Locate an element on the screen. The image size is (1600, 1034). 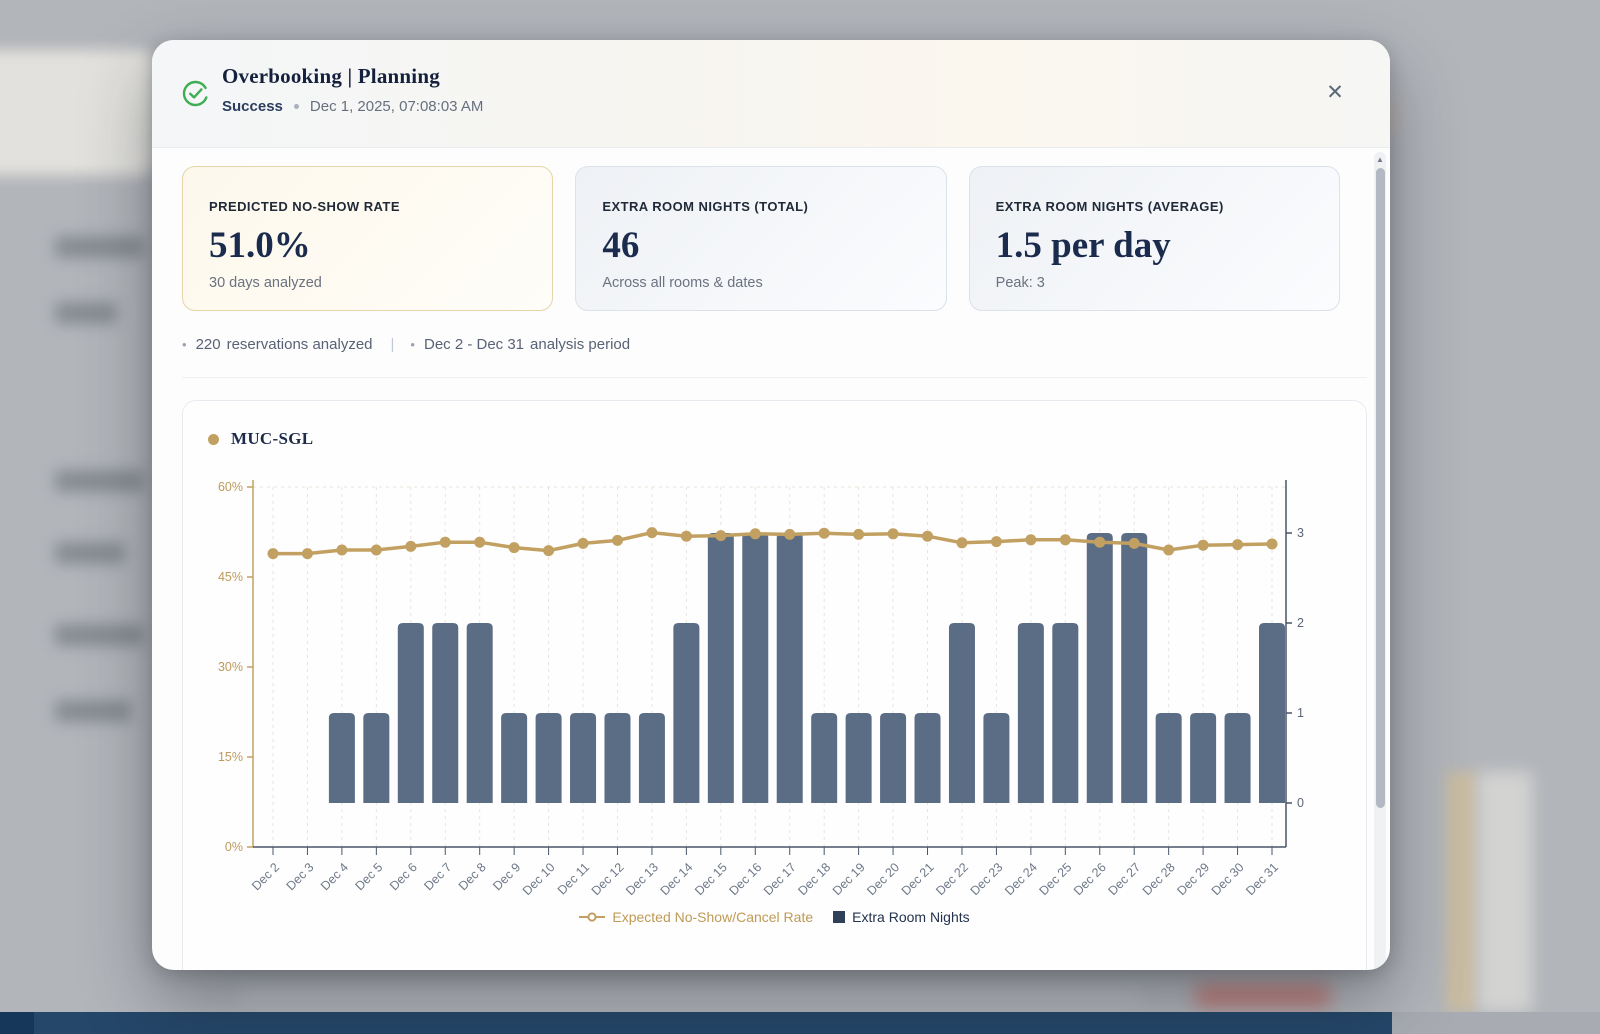
svg-text: Dec 31 is located at coordinates (1262, 879).